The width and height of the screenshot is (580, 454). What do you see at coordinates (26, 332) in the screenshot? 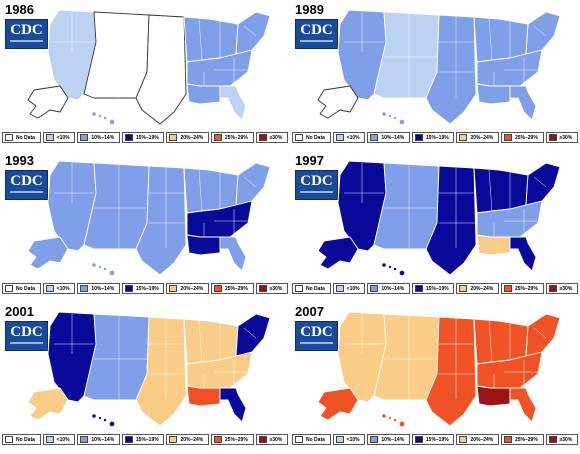
I see `cdc-logo-text: CDC` at bounding box center [26, 332].